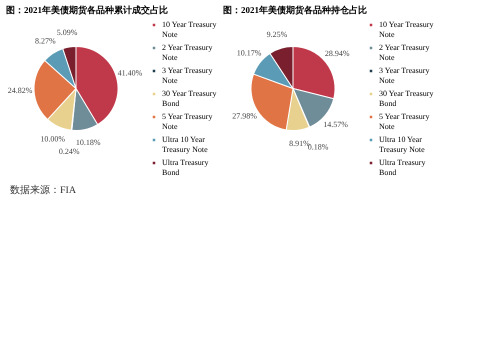 This screenshot has height=362, width=500. What do you see at coordinates (130, 73) in the screenshot?
I see `data-label: 41.40%` at bounding box center [130, 73].